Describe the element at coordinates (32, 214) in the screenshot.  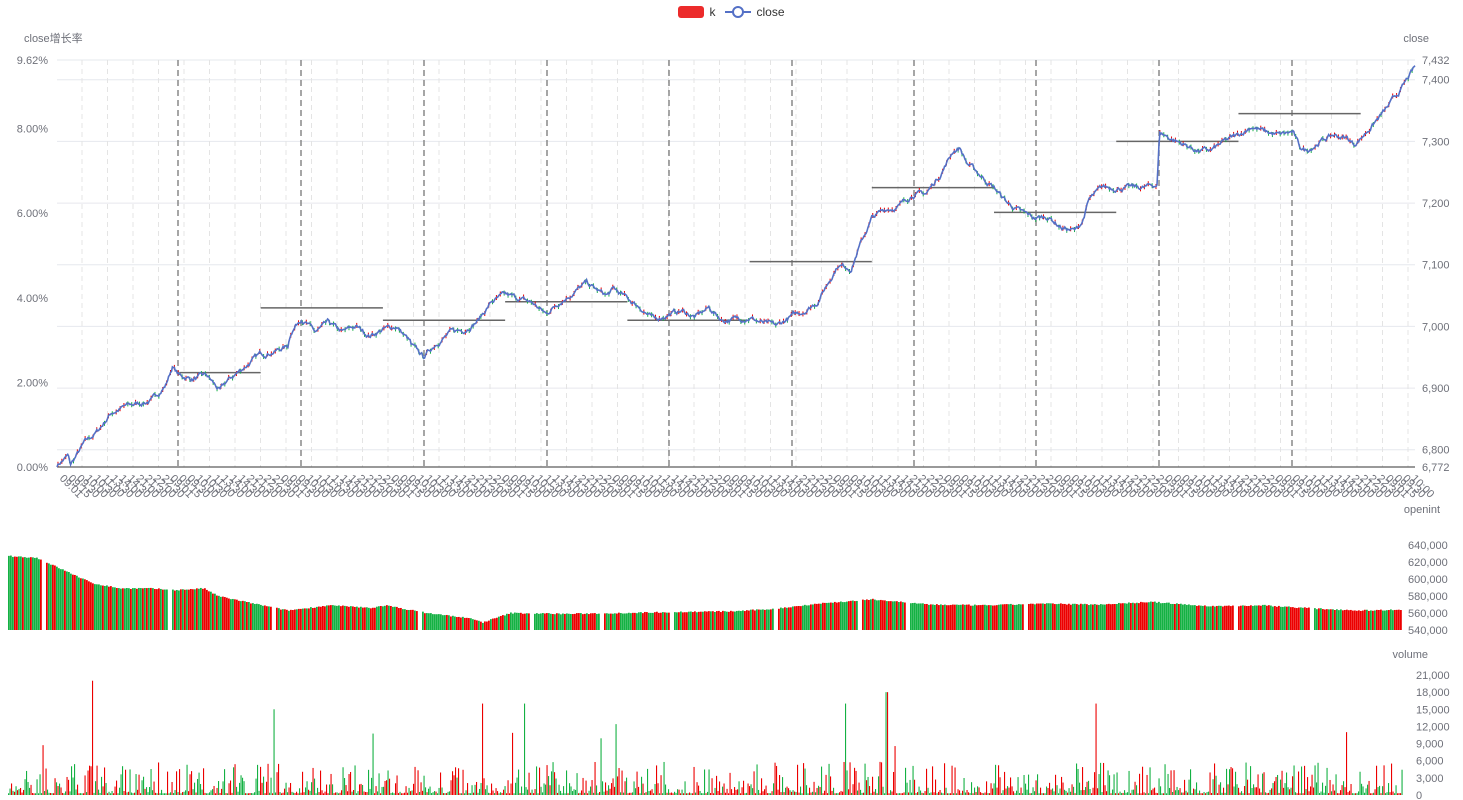
I see `left-axis-tick: 6.00%` at that location.